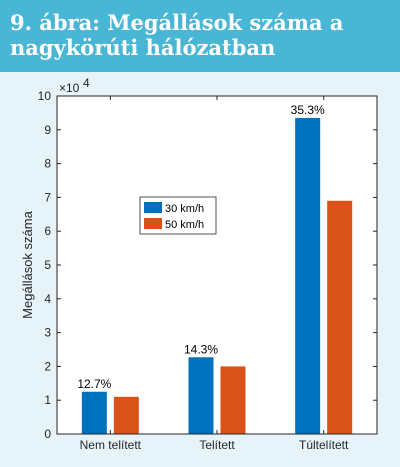 The height and width of the screenshot is (467, 400). What do you see at coordinates (111, 445) in the screenshot?
I see `x-tick-label: Nem telített` at bounding box center [111, 445].